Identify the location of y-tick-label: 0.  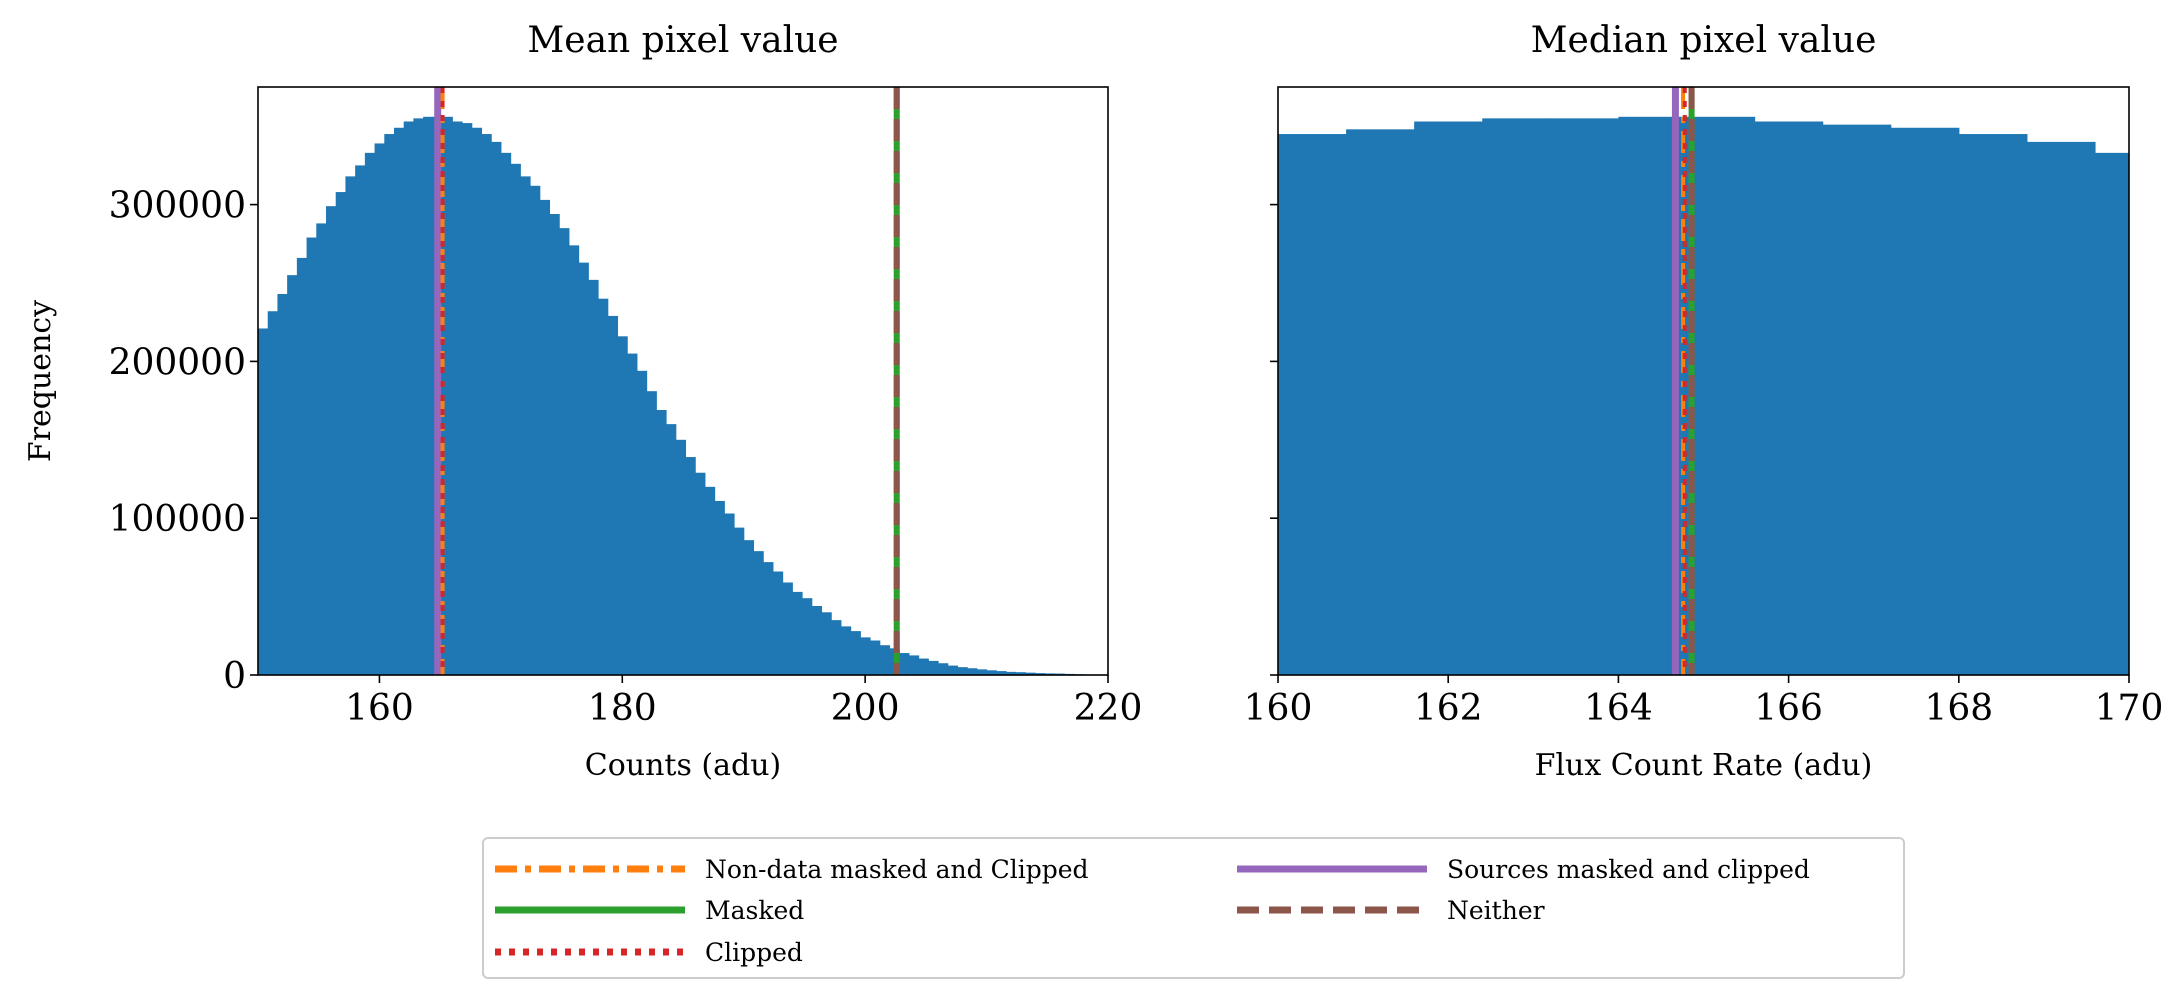
(234, 676).